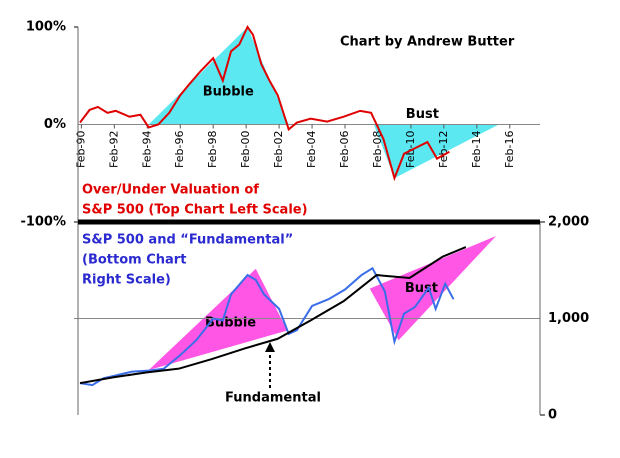 This screenshot has width=620, height=458. Describe the element at coordinates (170, 190) in the screenshot. I see `legend-text: Over/Under Valuation of` at that location.